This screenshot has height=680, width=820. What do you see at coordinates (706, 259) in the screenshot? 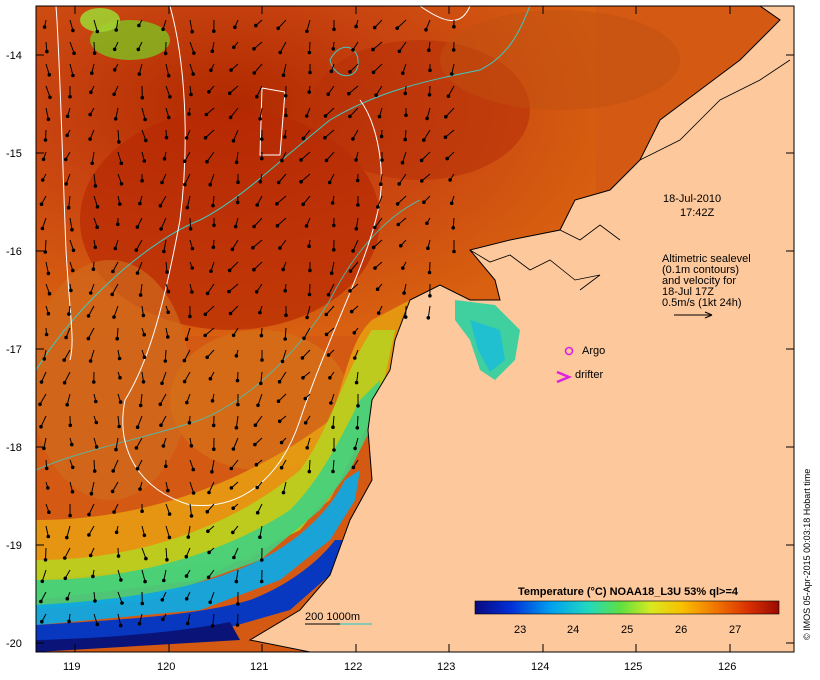
I see `legend-line: Altimetric sealevel` at bounding box center [706, 259].